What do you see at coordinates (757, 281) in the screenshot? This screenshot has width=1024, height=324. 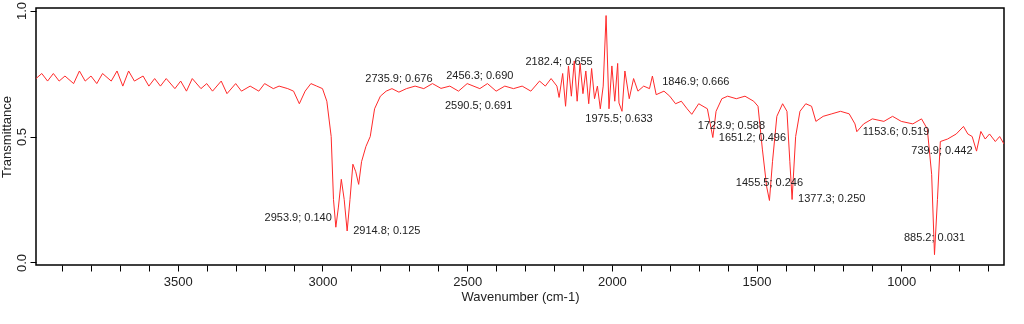 I see `x-tick-label: 1500` at bounding box center [757, 281].